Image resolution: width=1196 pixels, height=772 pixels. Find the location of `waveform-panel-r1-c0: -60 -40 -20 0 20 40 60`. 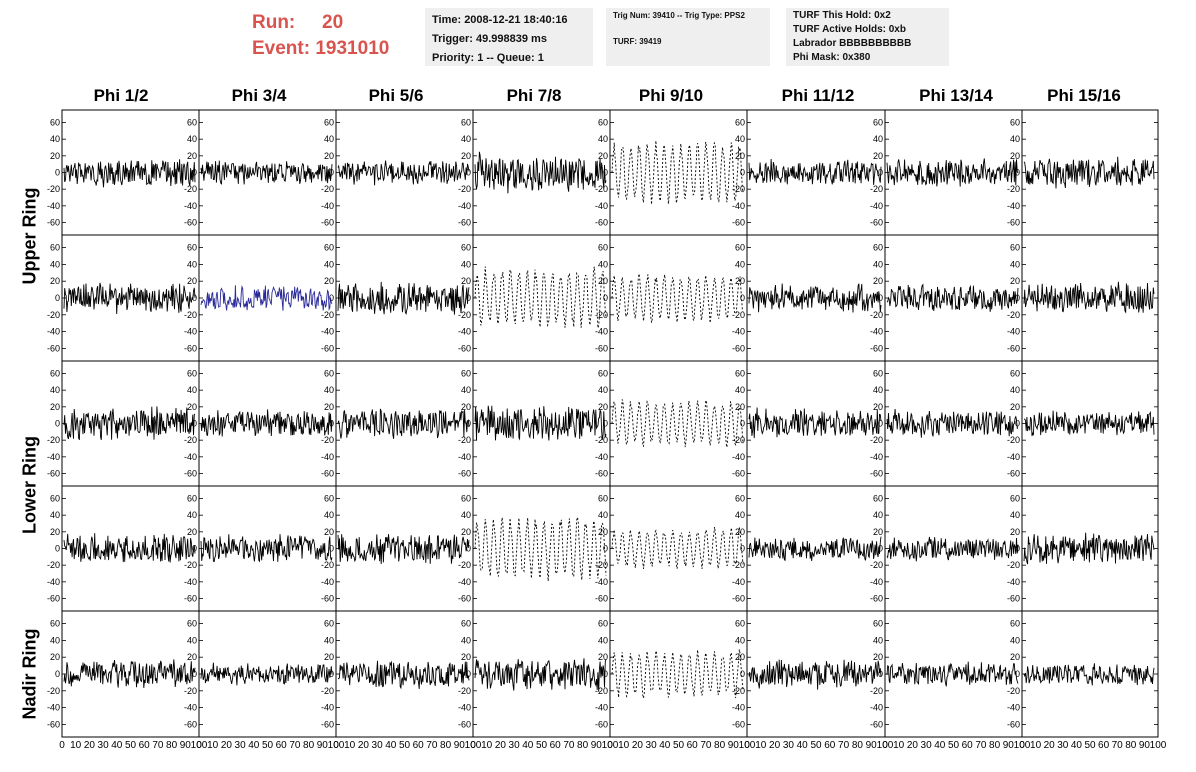

waveform-panel-r1-c0: -60 -40 -20 0 20 40 60 is located at coordinates (123, 298).